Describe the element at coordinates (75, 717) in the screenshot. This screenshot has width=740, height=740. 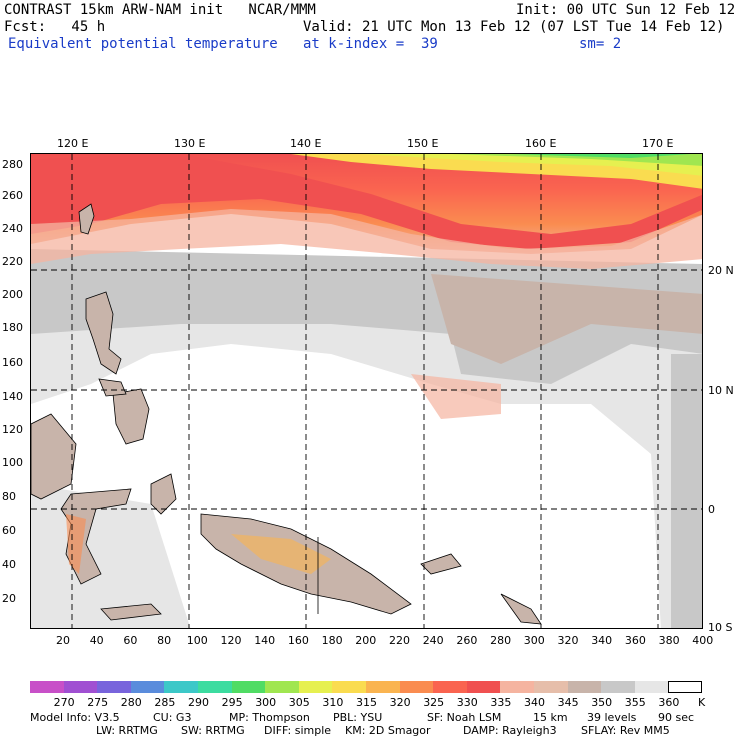
I see `footer-model-info: Model Info: V3.5` at that location.